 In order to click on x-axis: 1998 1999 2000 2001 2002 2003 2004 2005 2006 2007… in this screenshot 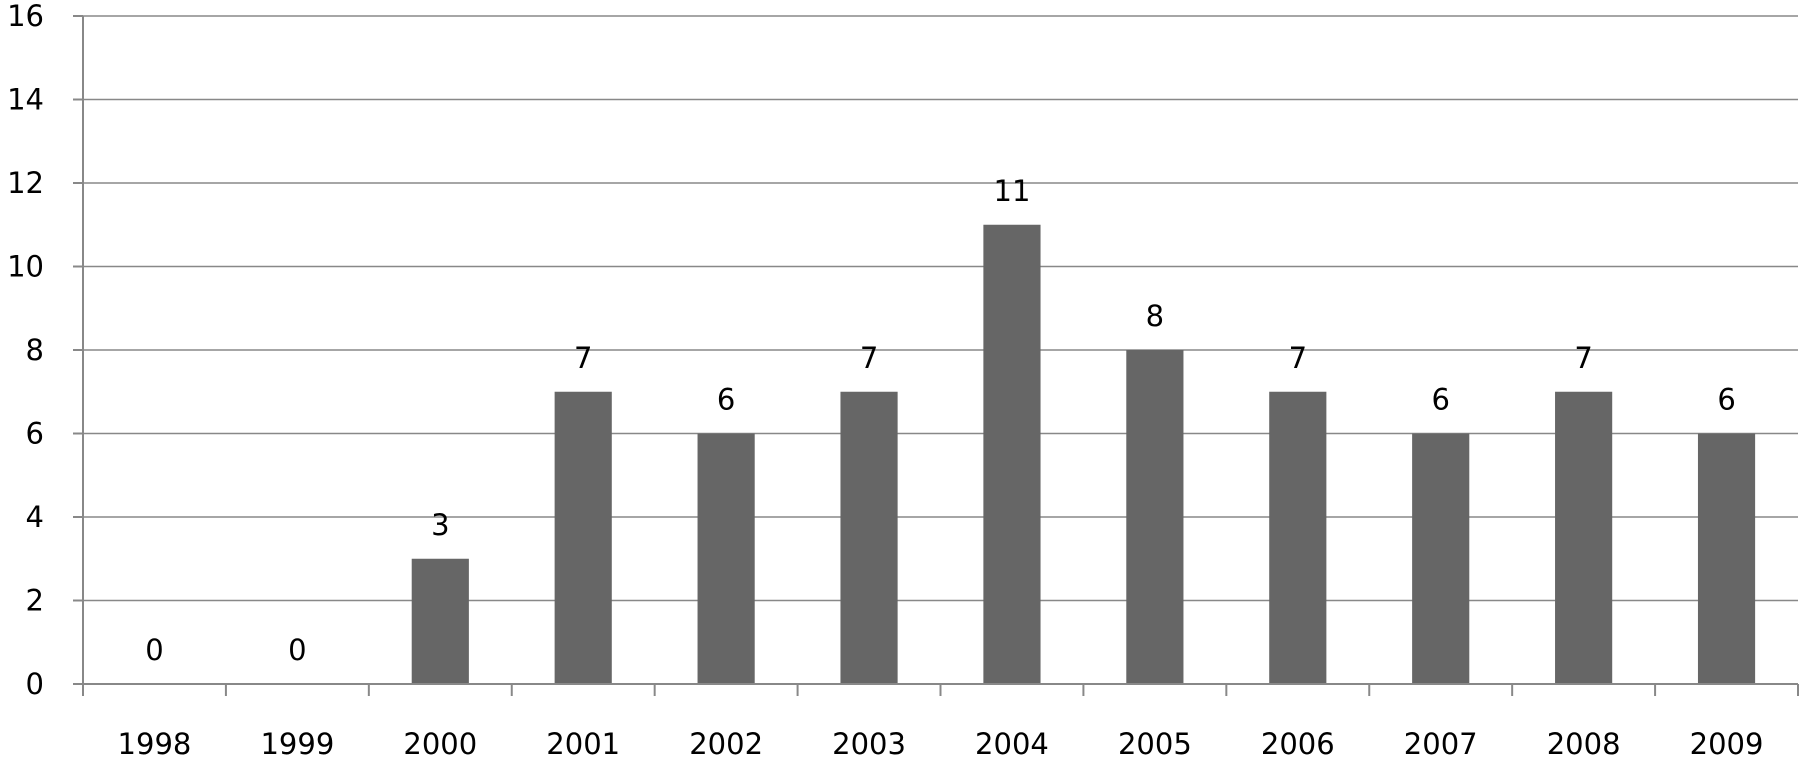, I will do `click(940, 720)`.